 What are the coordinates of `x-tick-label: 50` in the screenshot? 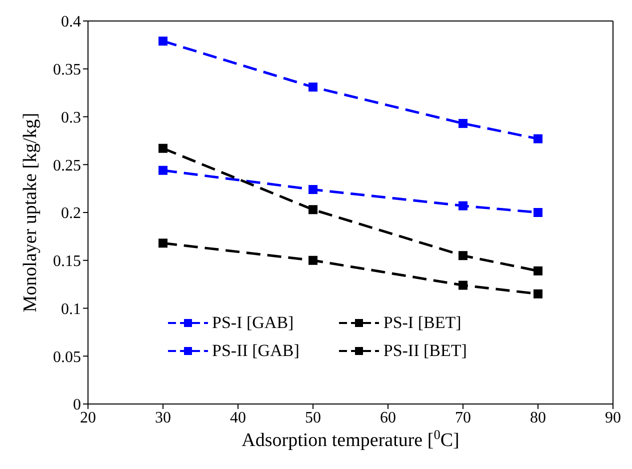 It's located at (313, 417).